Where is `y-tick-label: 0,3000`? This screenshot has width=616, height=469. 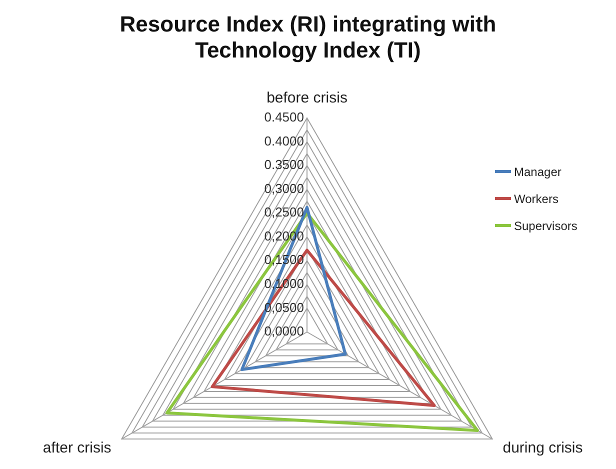 y-tick-label: 0,3000 is located at coordinates (284, 188).